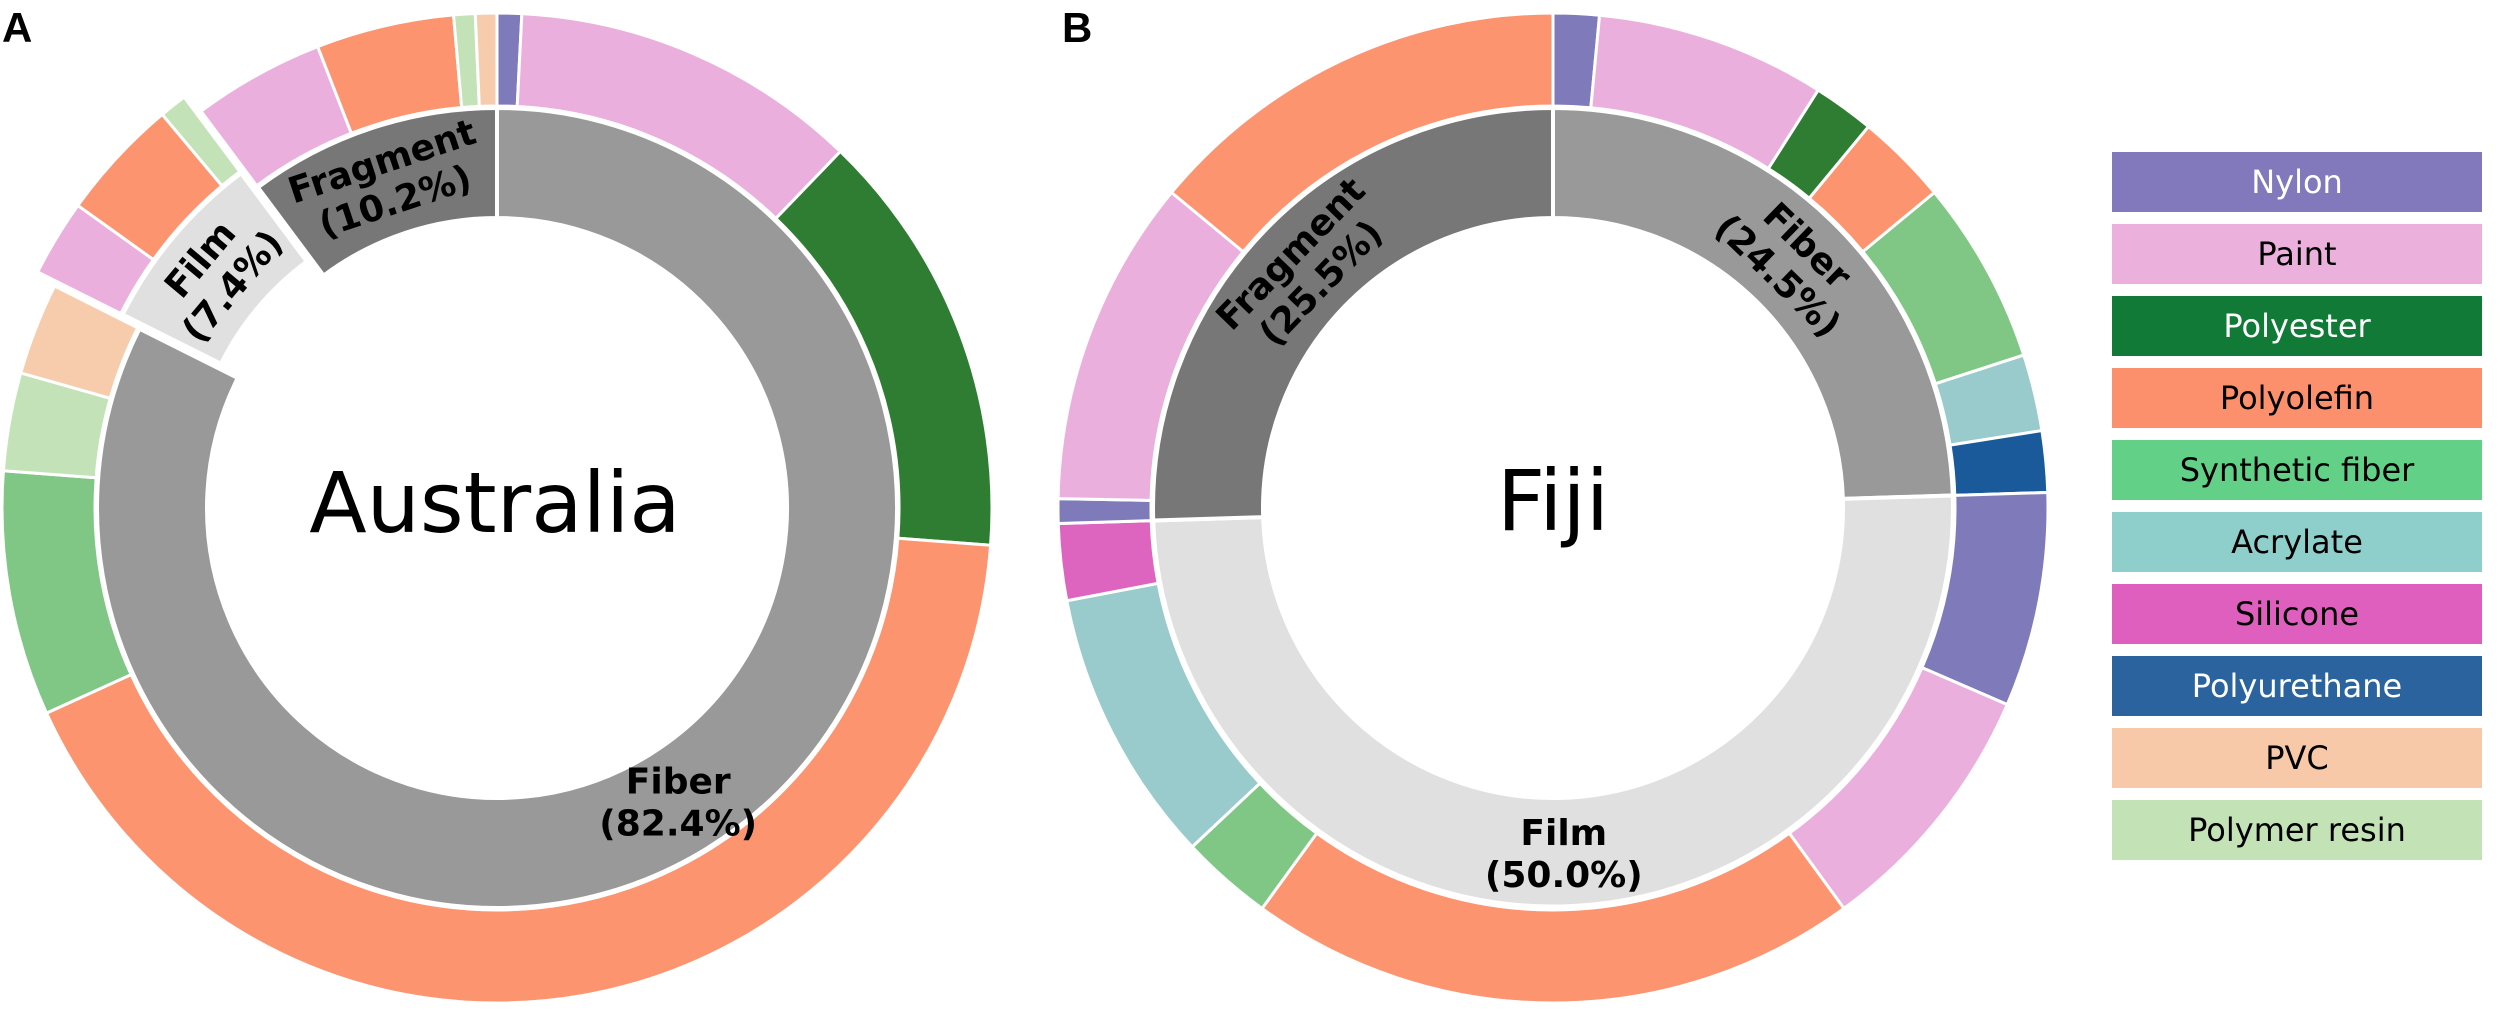  I want to click on legend-label-paint: Paint, so click(2296, 254).